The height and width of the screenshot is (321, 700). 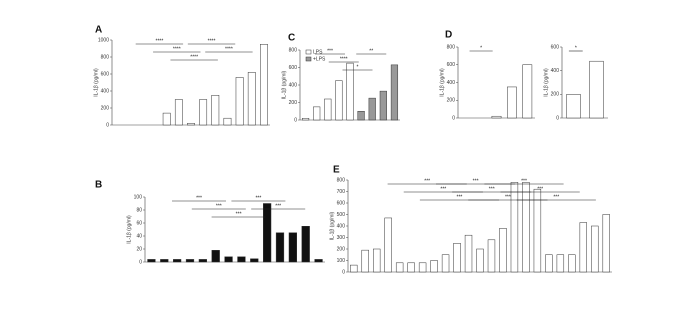 What do you see at coordinates (103, 40) in the screenshot?
I see `y-tick-label: 1000` at bounding box center [103, 40].